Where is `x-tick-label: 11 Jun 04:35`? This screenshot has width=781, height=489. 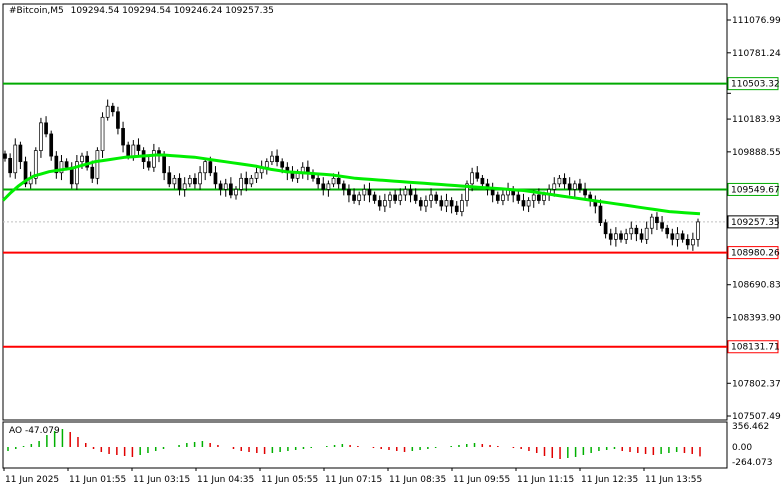 x-tick-label: 11 Jun 04:35 is located at coordinates (225, 480).